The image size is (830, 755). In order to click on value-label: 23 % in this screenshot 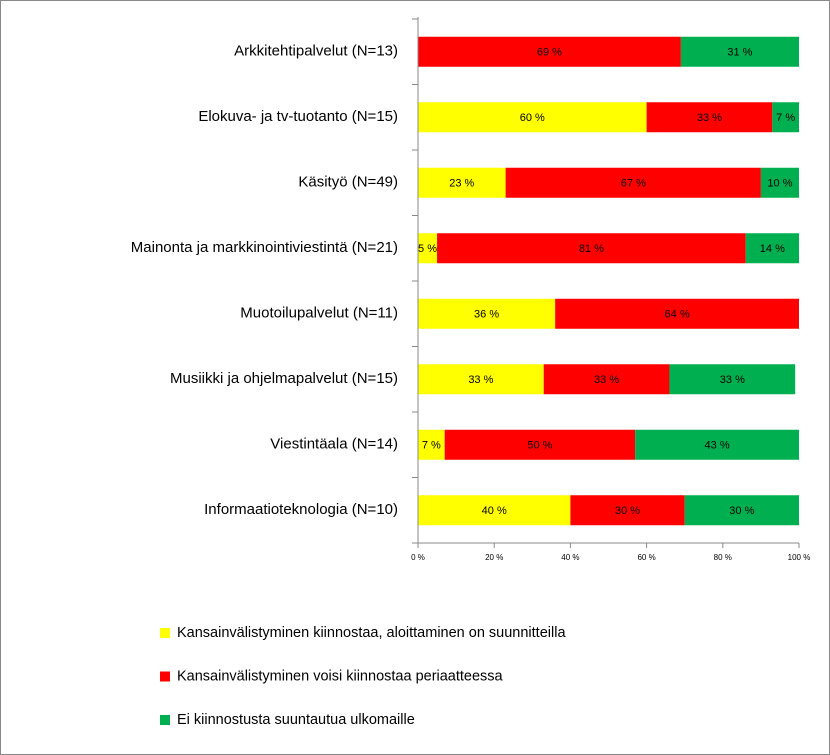, I will do `click(461, 184)`.